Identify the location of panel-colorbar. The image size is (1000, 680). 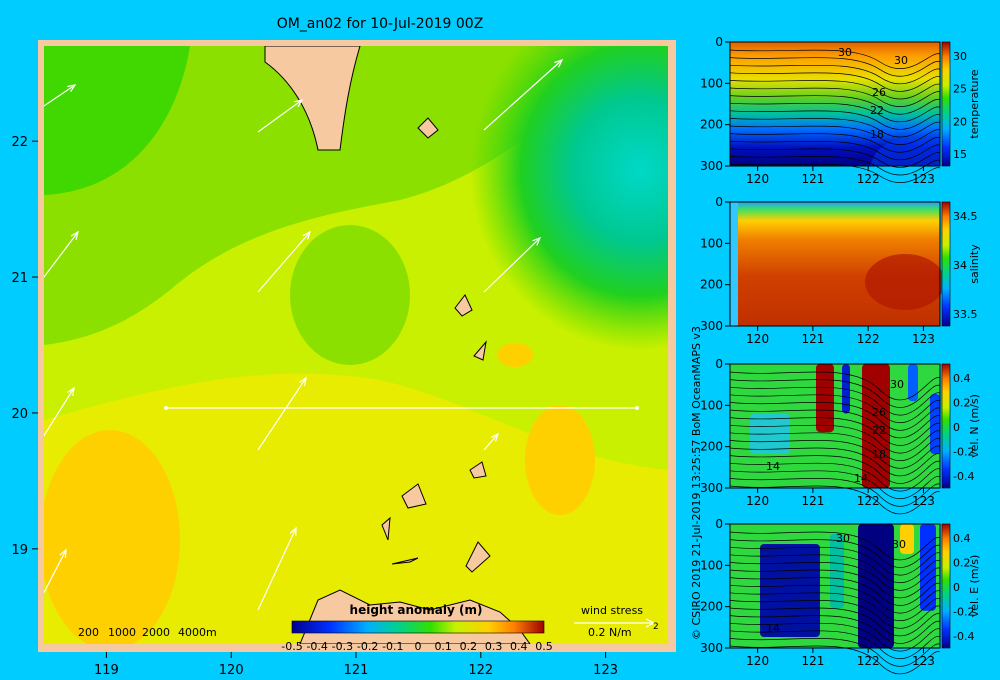
(946, 586).